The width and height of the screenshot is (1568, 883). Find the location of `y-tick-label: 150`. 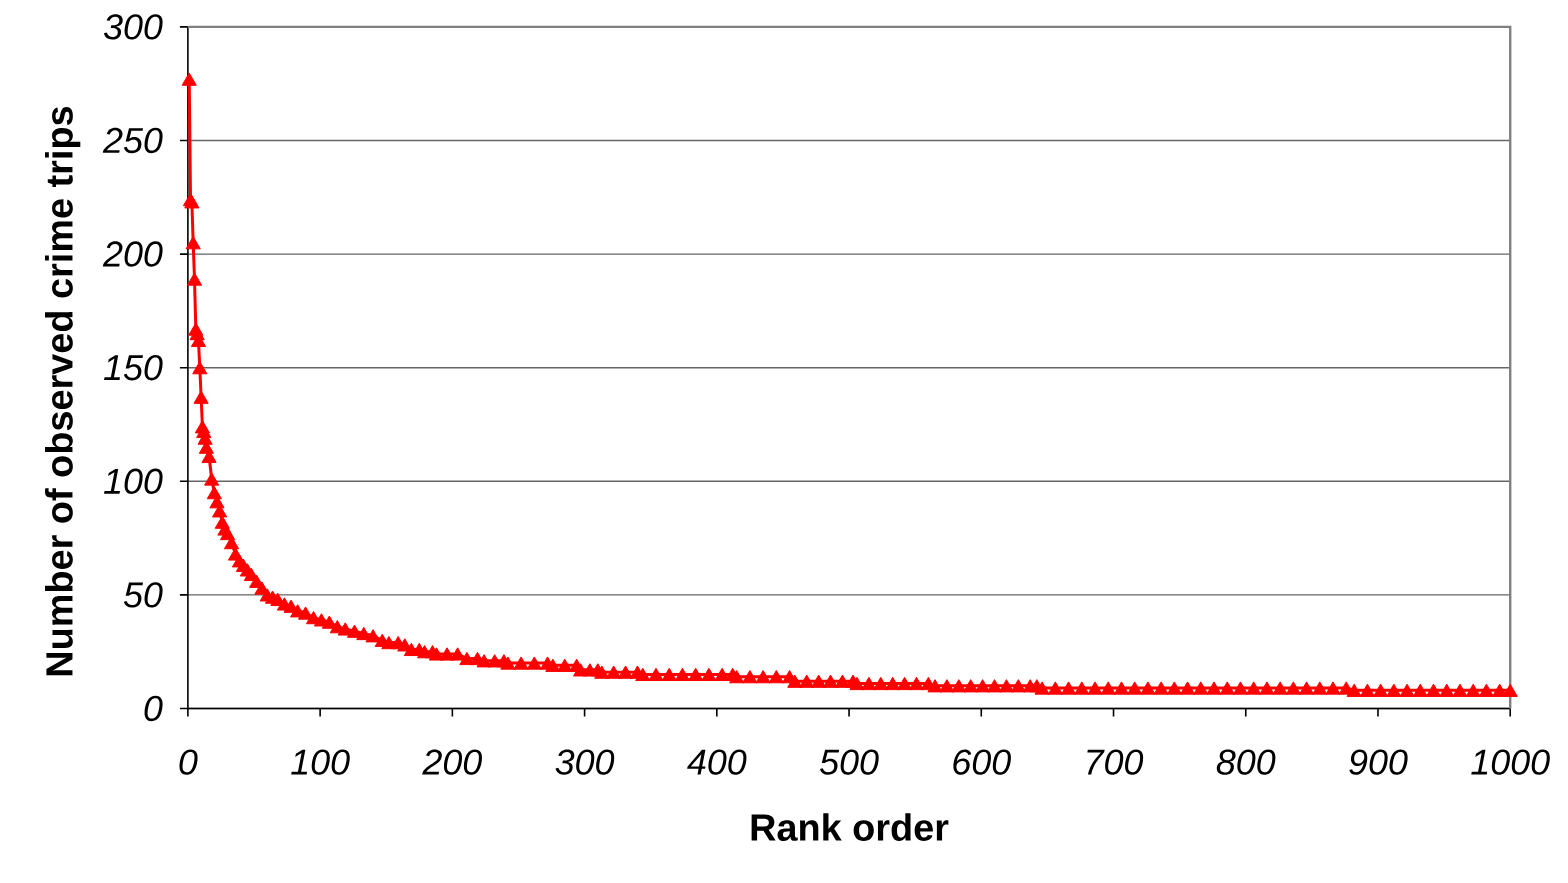

y-tick-label: 150 is located at coordinates (133, 368).